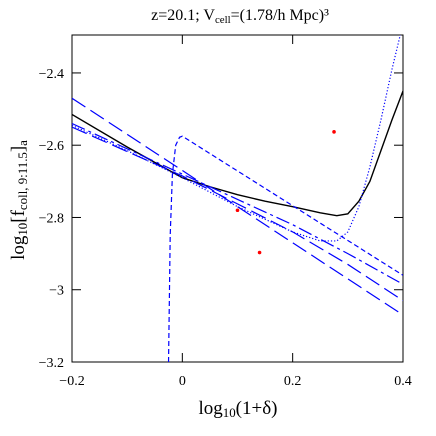 This screenshot has width=436, height=436. I want to click on x-tick-label: 0.4, so click(403, 381).